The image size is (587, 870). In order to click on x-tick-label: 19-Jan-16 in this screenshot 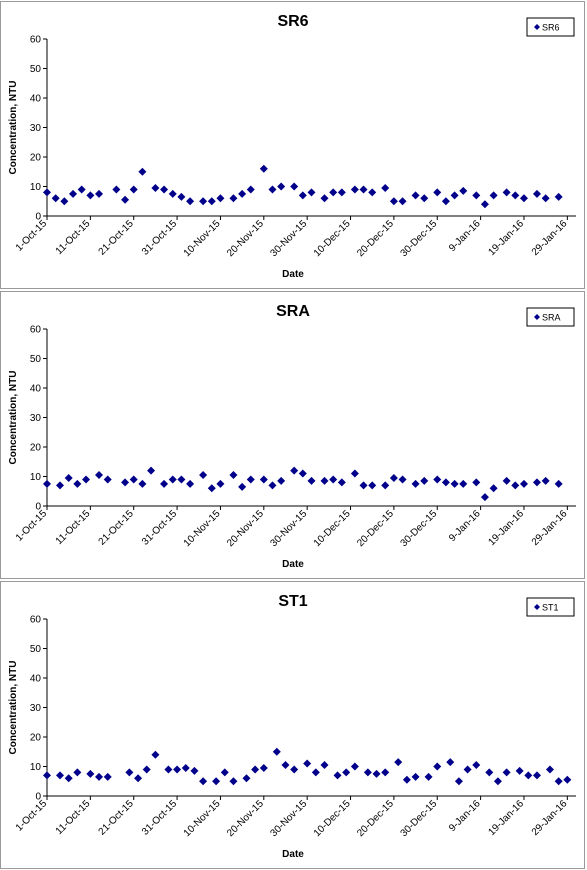, I will do `click(506, 528)`.